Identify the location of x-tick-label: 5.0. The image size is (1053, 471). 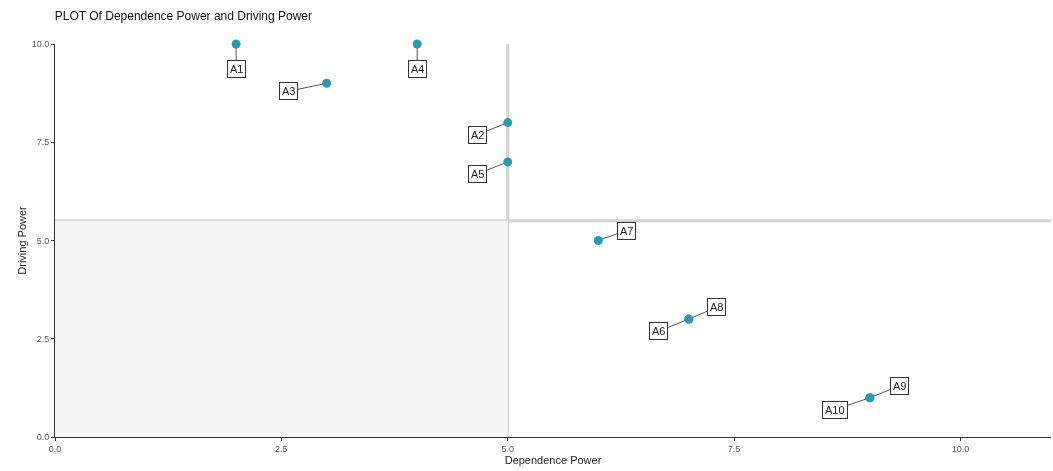
(507, 448).